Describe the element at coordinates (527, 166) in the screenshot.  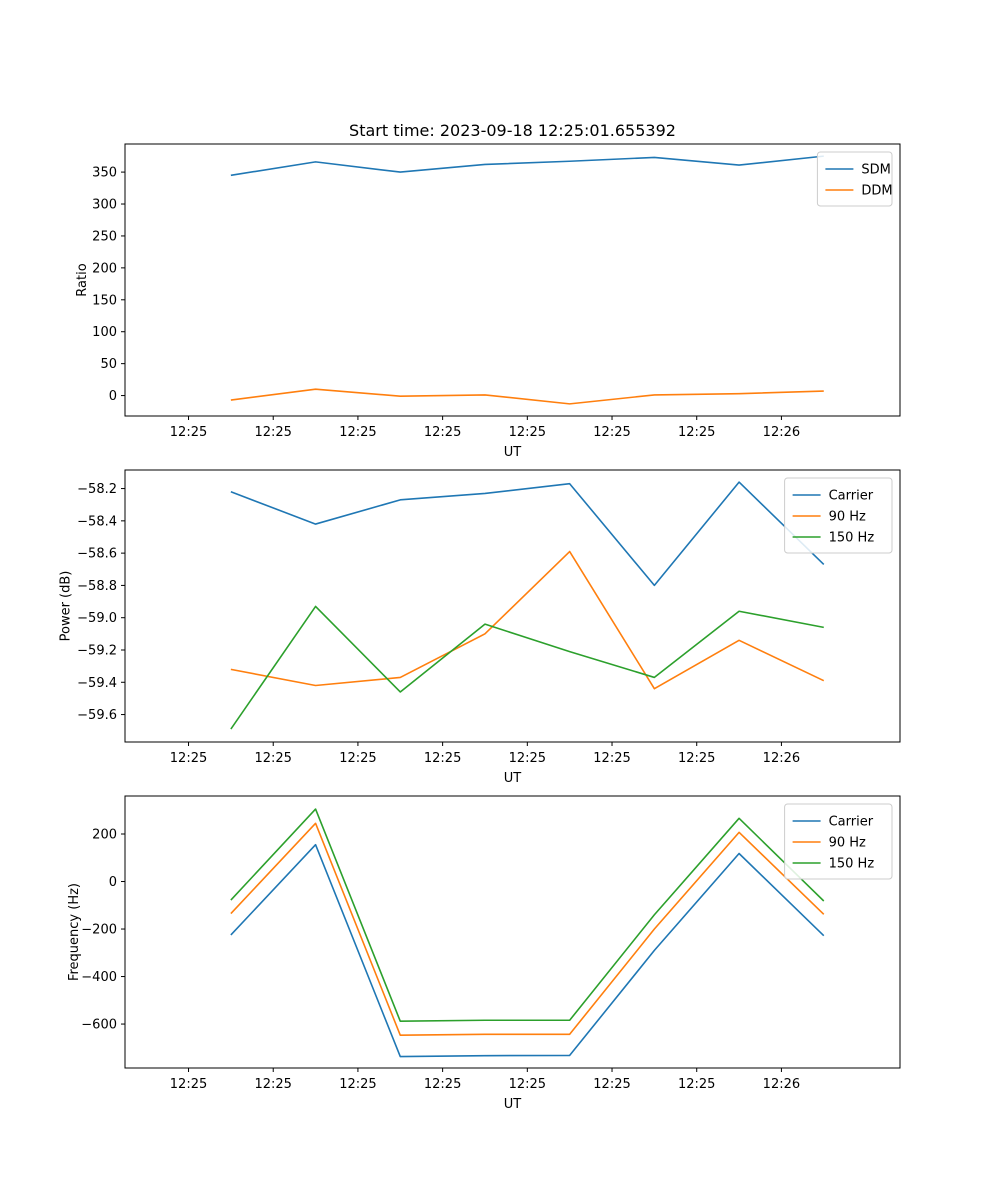
I see `series-line-sdm` at that location.